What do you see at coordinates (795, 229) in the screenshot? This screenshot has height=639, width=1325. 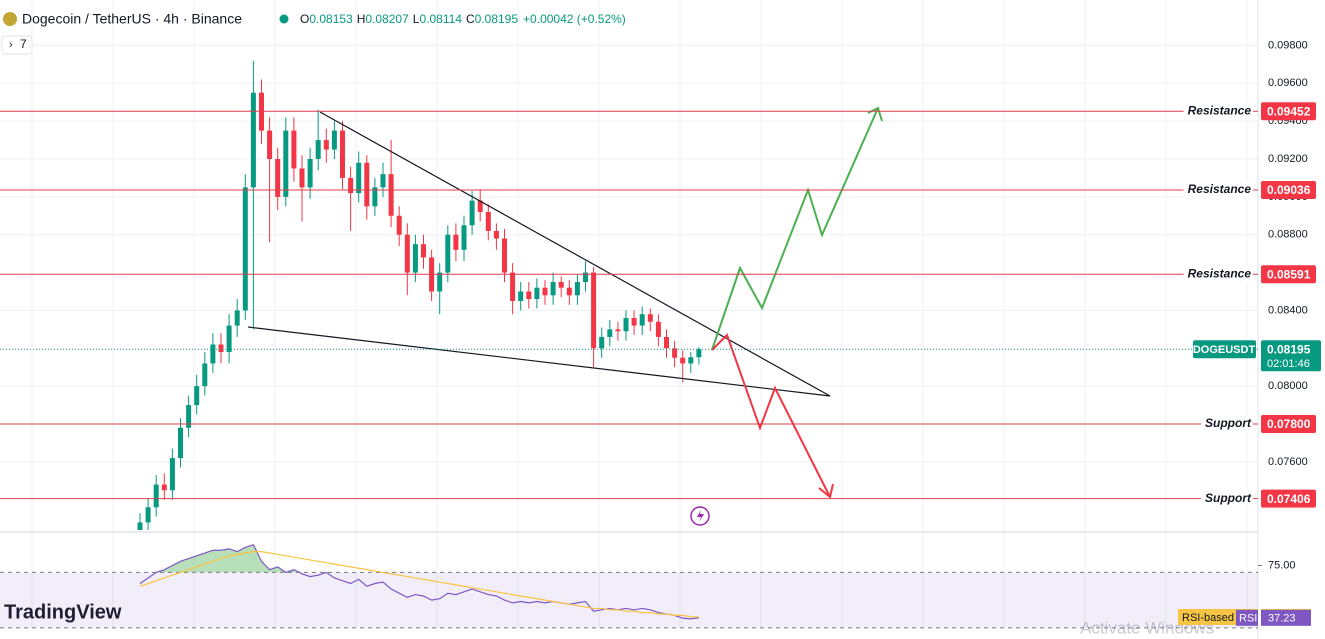 I see `bull-path` at bounding box center [795, 229].